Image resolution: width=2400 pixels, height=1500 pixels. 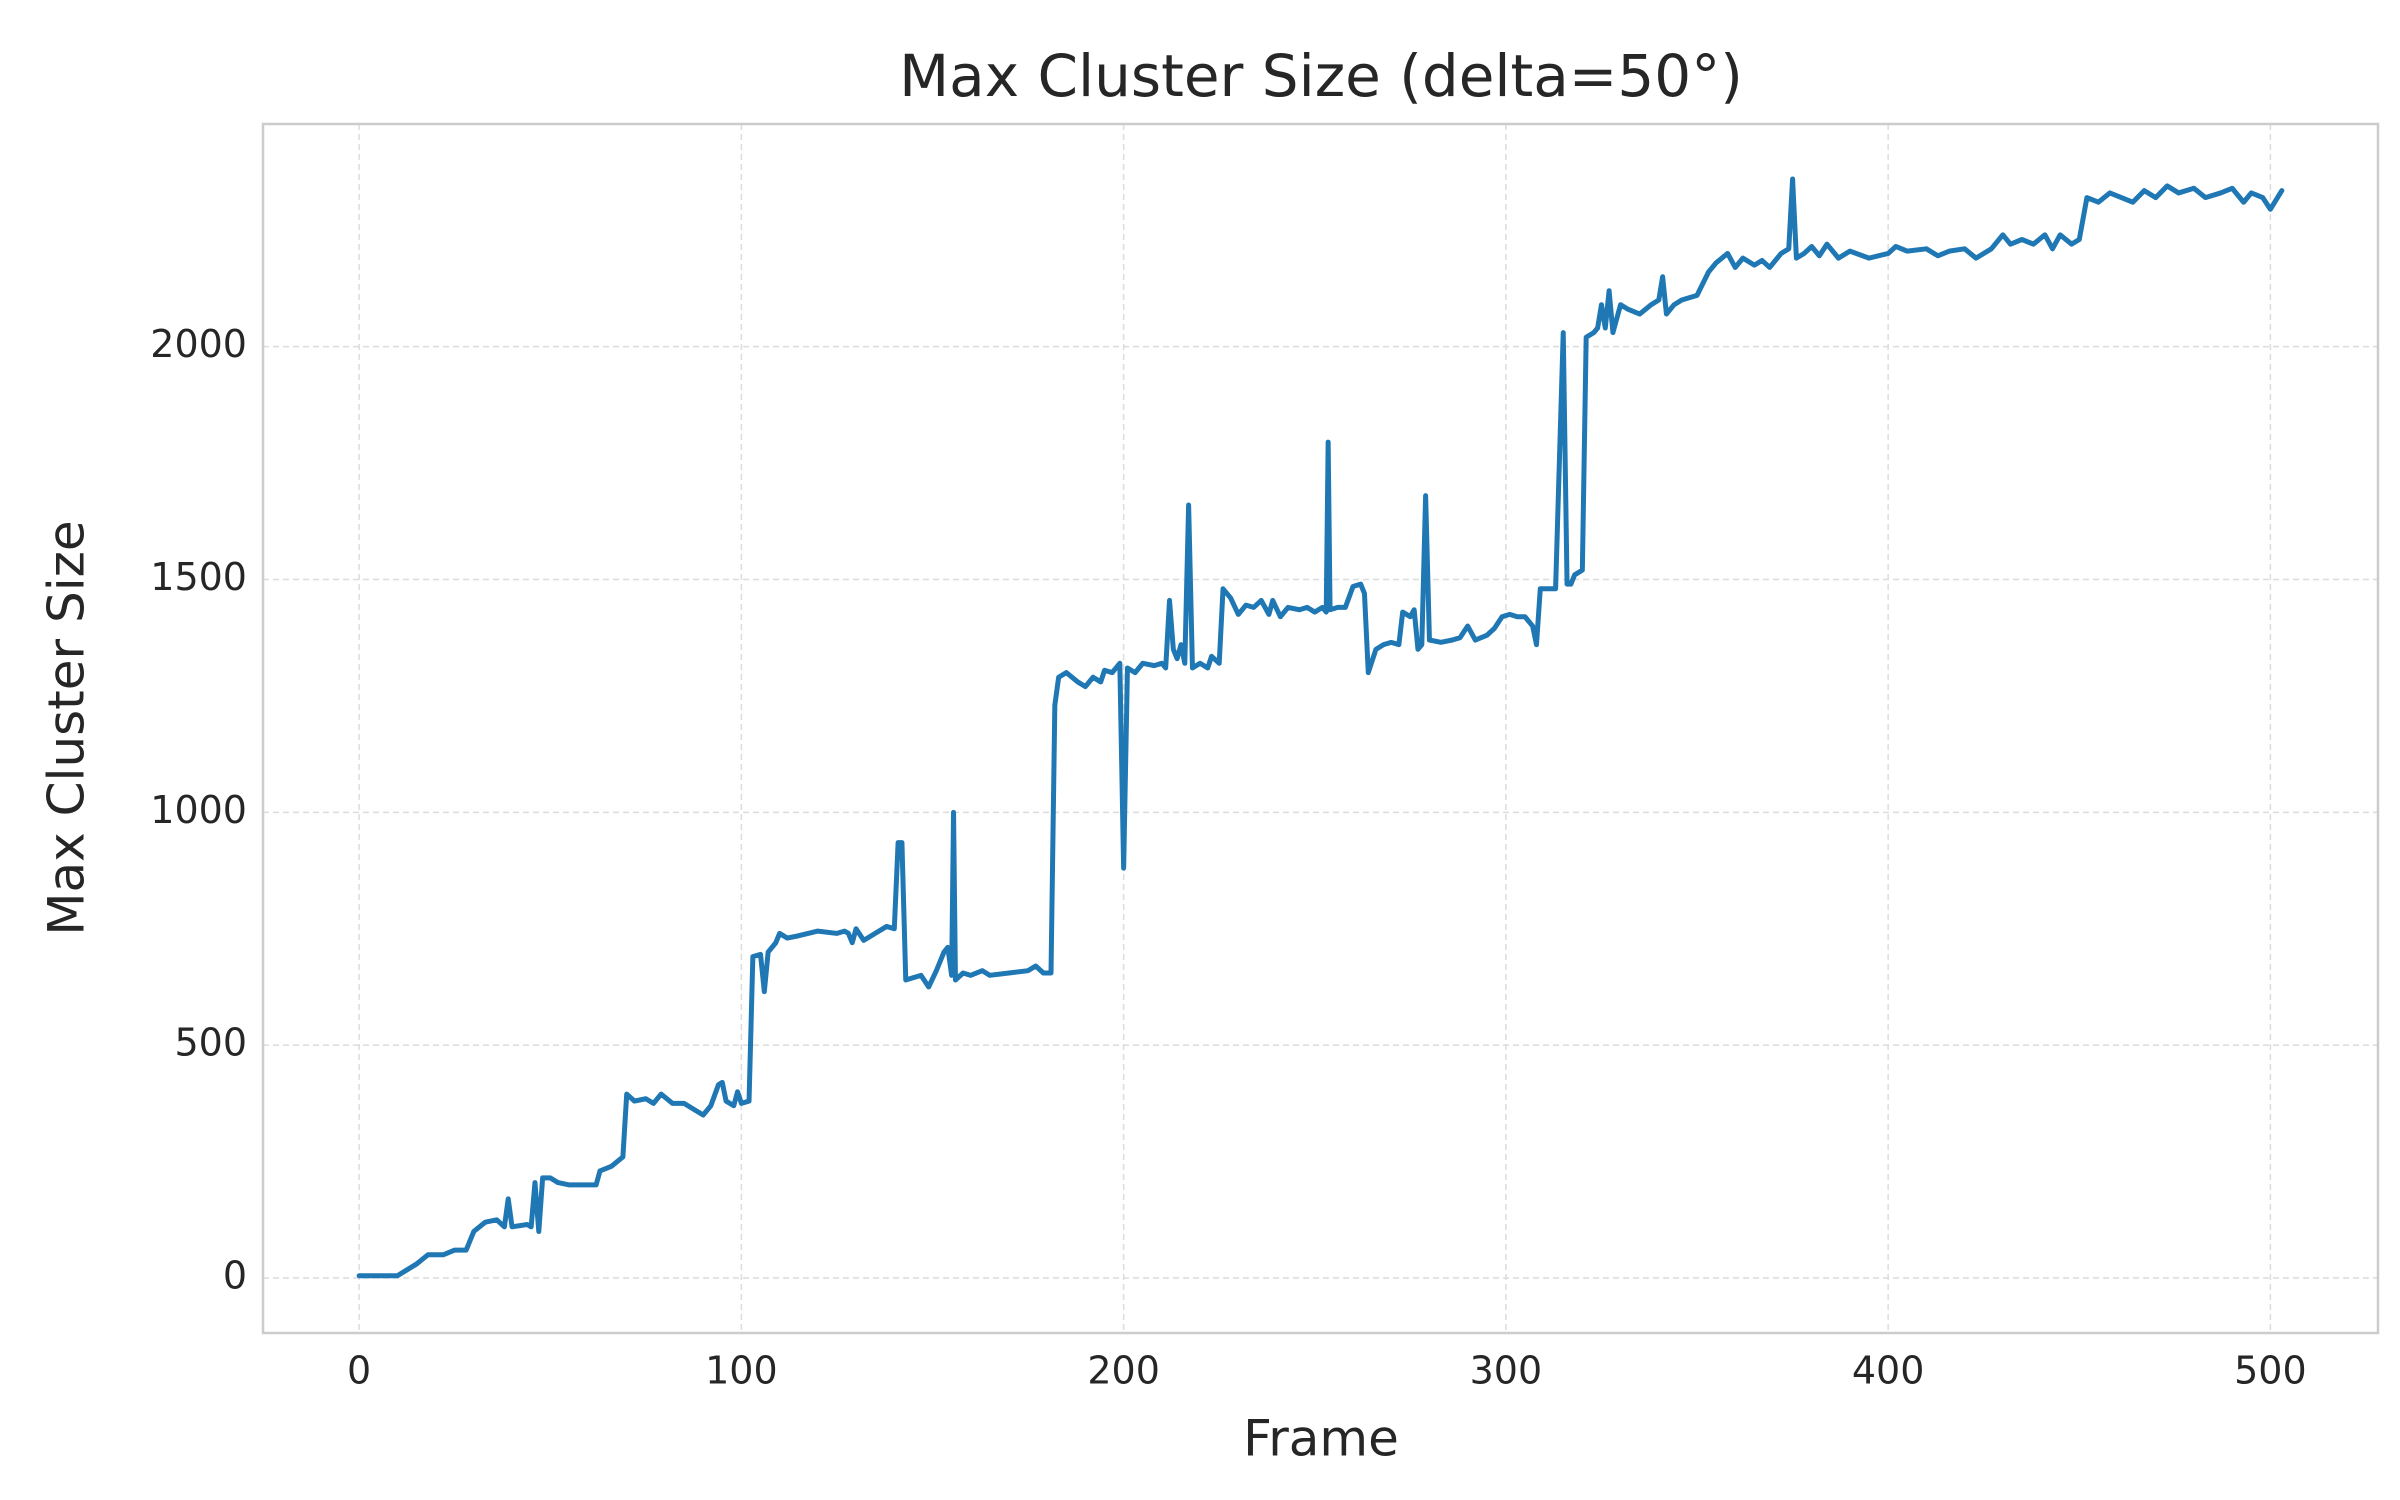 What do you see at coordinates (359, 1371) in the screenshot?
I see `x-tick-label: 0` at bounding box center [359, 1371].